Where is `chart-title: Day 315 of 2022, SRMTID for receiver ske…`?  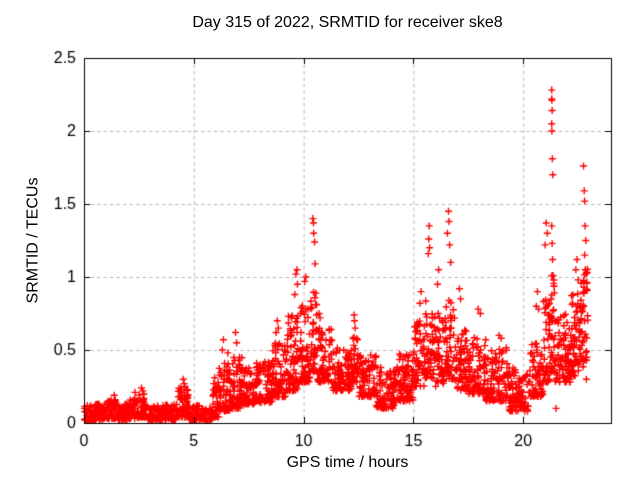
chart-title: Day 315 of 2022, SRMTID for receiver ske… is located at coordinates (347, 22).